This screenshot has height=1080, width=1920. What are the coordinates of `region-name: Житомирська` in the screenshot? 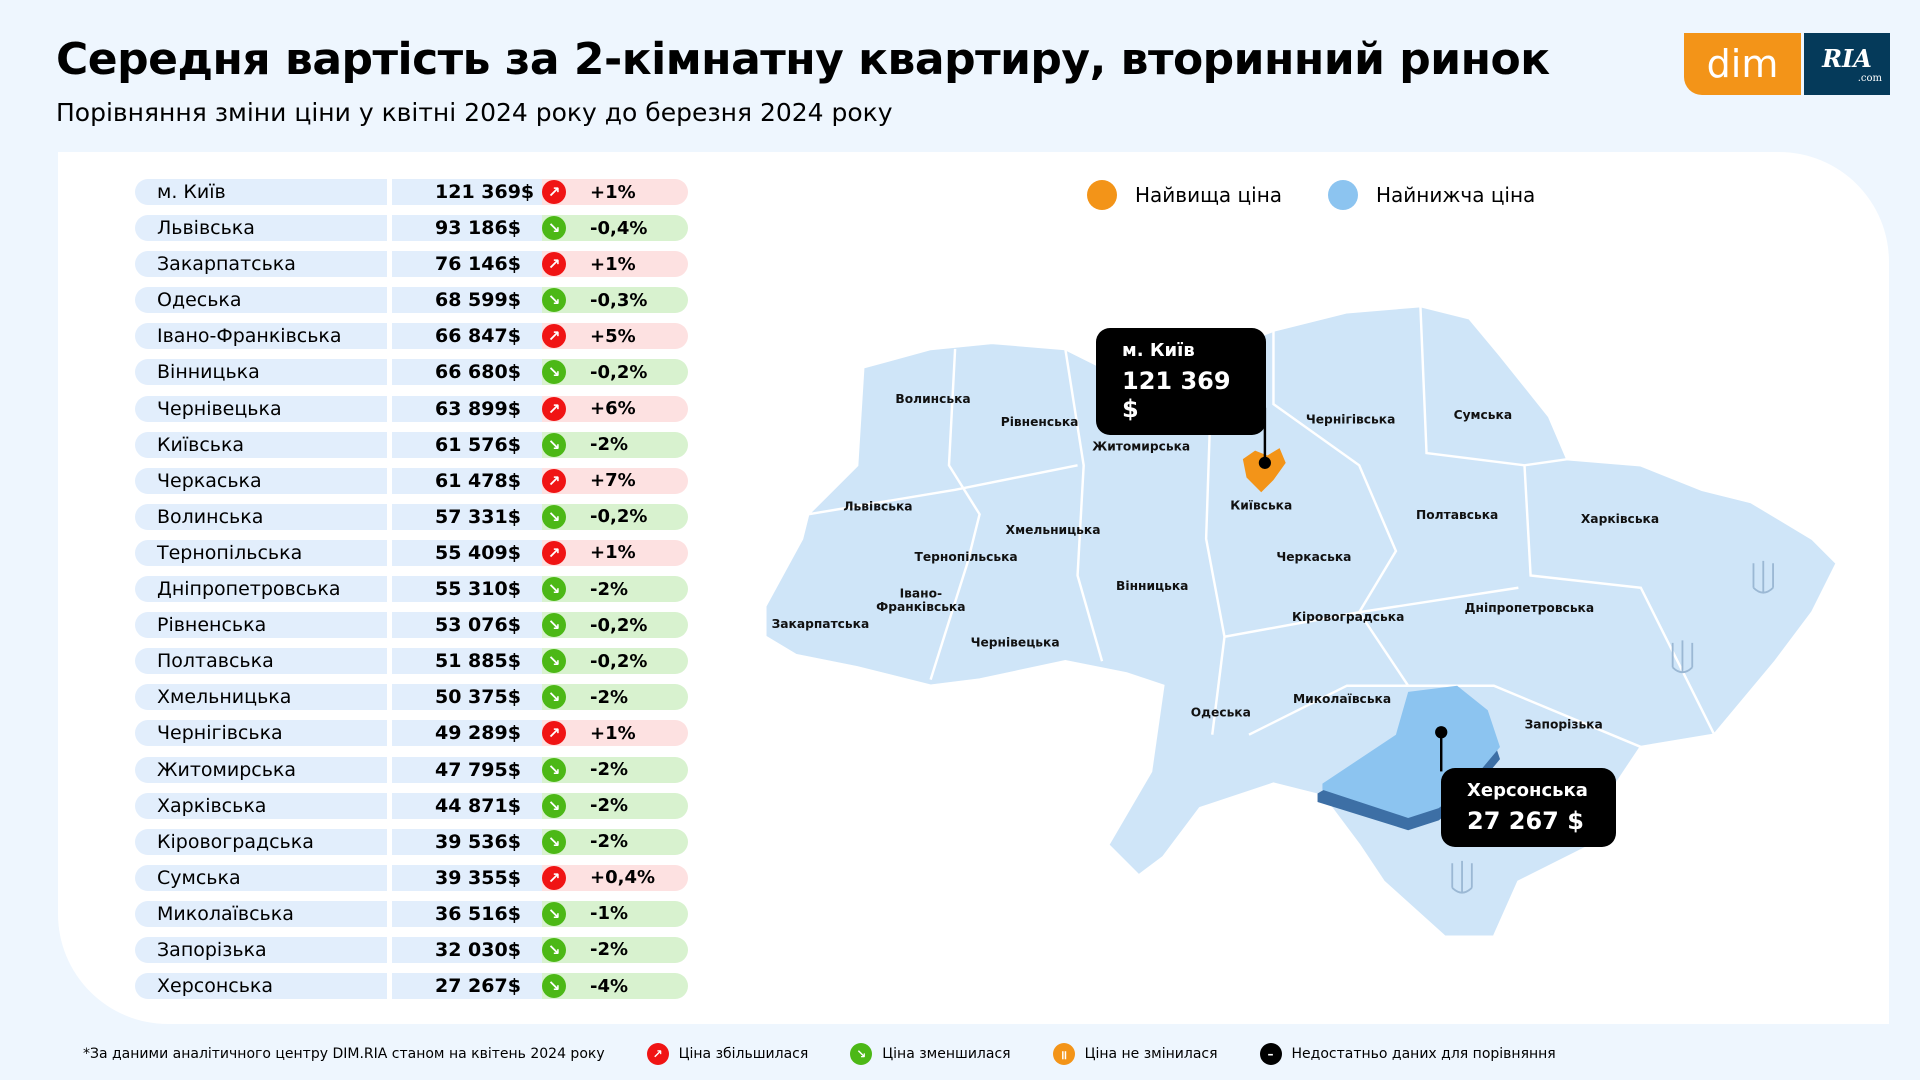 It's located at (261, 769).